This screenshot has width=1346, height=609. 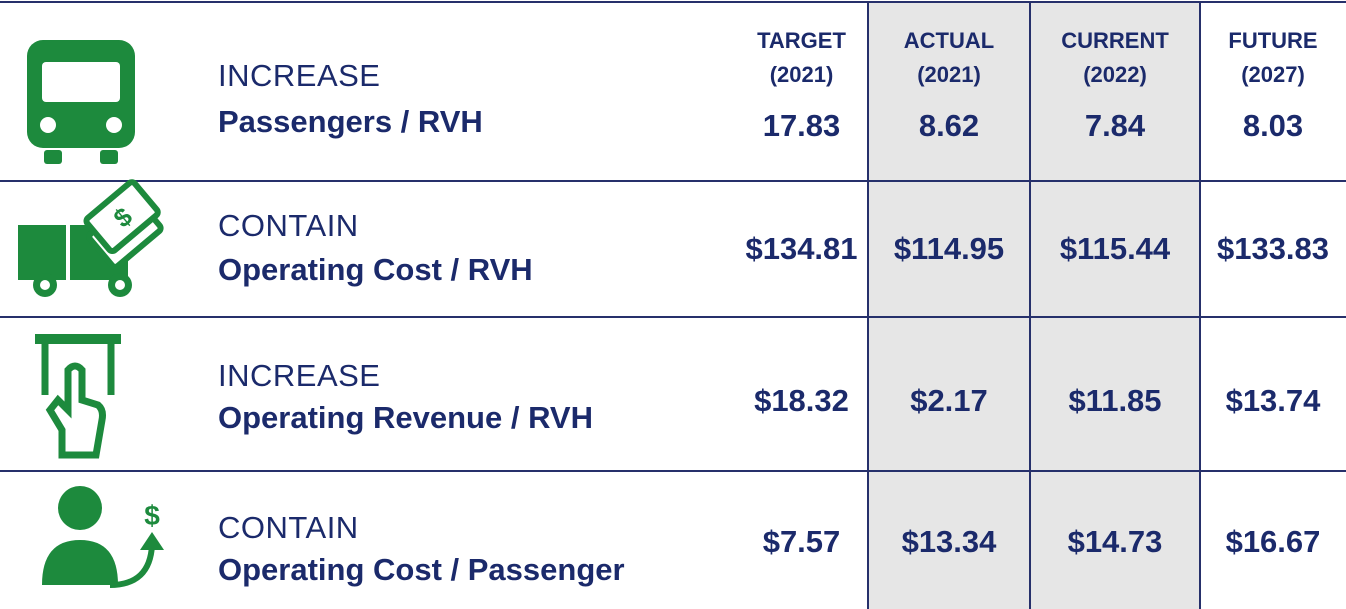 What do you see at coordinates (1273, 541) in the screenshot?
I see `value-cell: $16.67` at bounding box center [1273, 541].